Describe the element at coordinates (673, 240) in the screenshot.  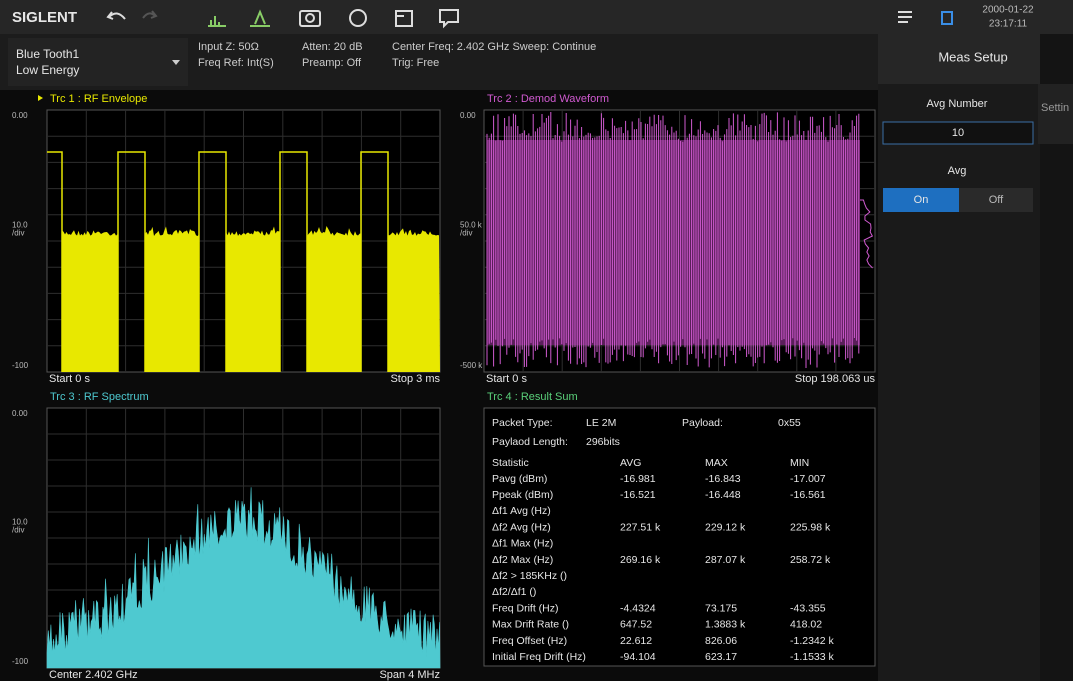
I see `demod-trace` at that location.